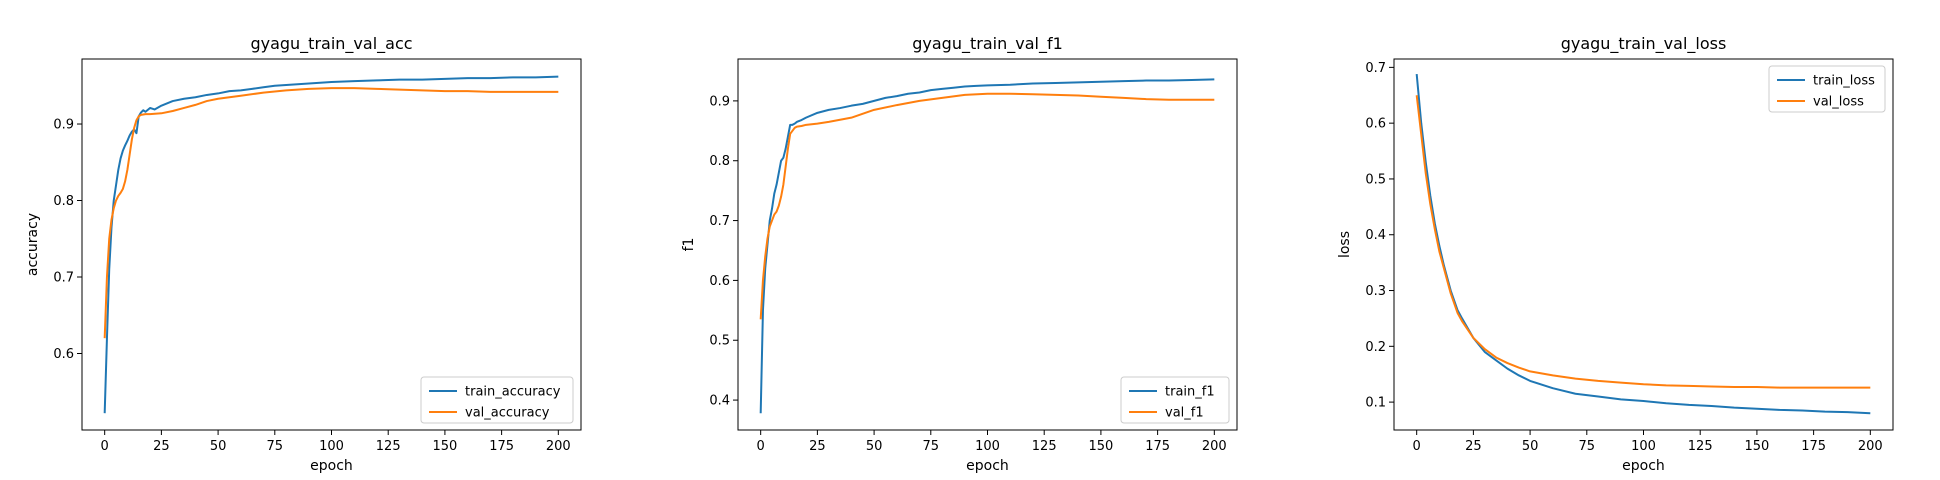 The height and width of the screenshot is (480, 1940). Describe the element at coordinates (1375, 347) in the screenshot. I see `y-tick-label: 0.2` at that location.